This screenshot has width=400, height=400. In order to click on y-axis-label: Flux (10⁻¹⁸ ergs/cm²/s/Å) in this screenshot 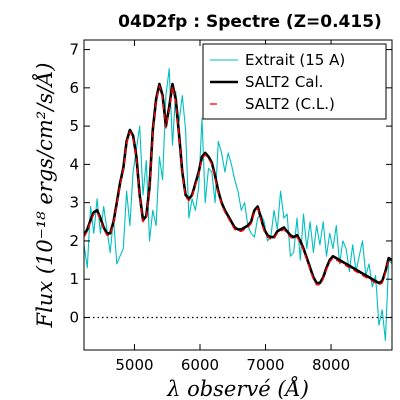, I will do `click(44, 196)`.